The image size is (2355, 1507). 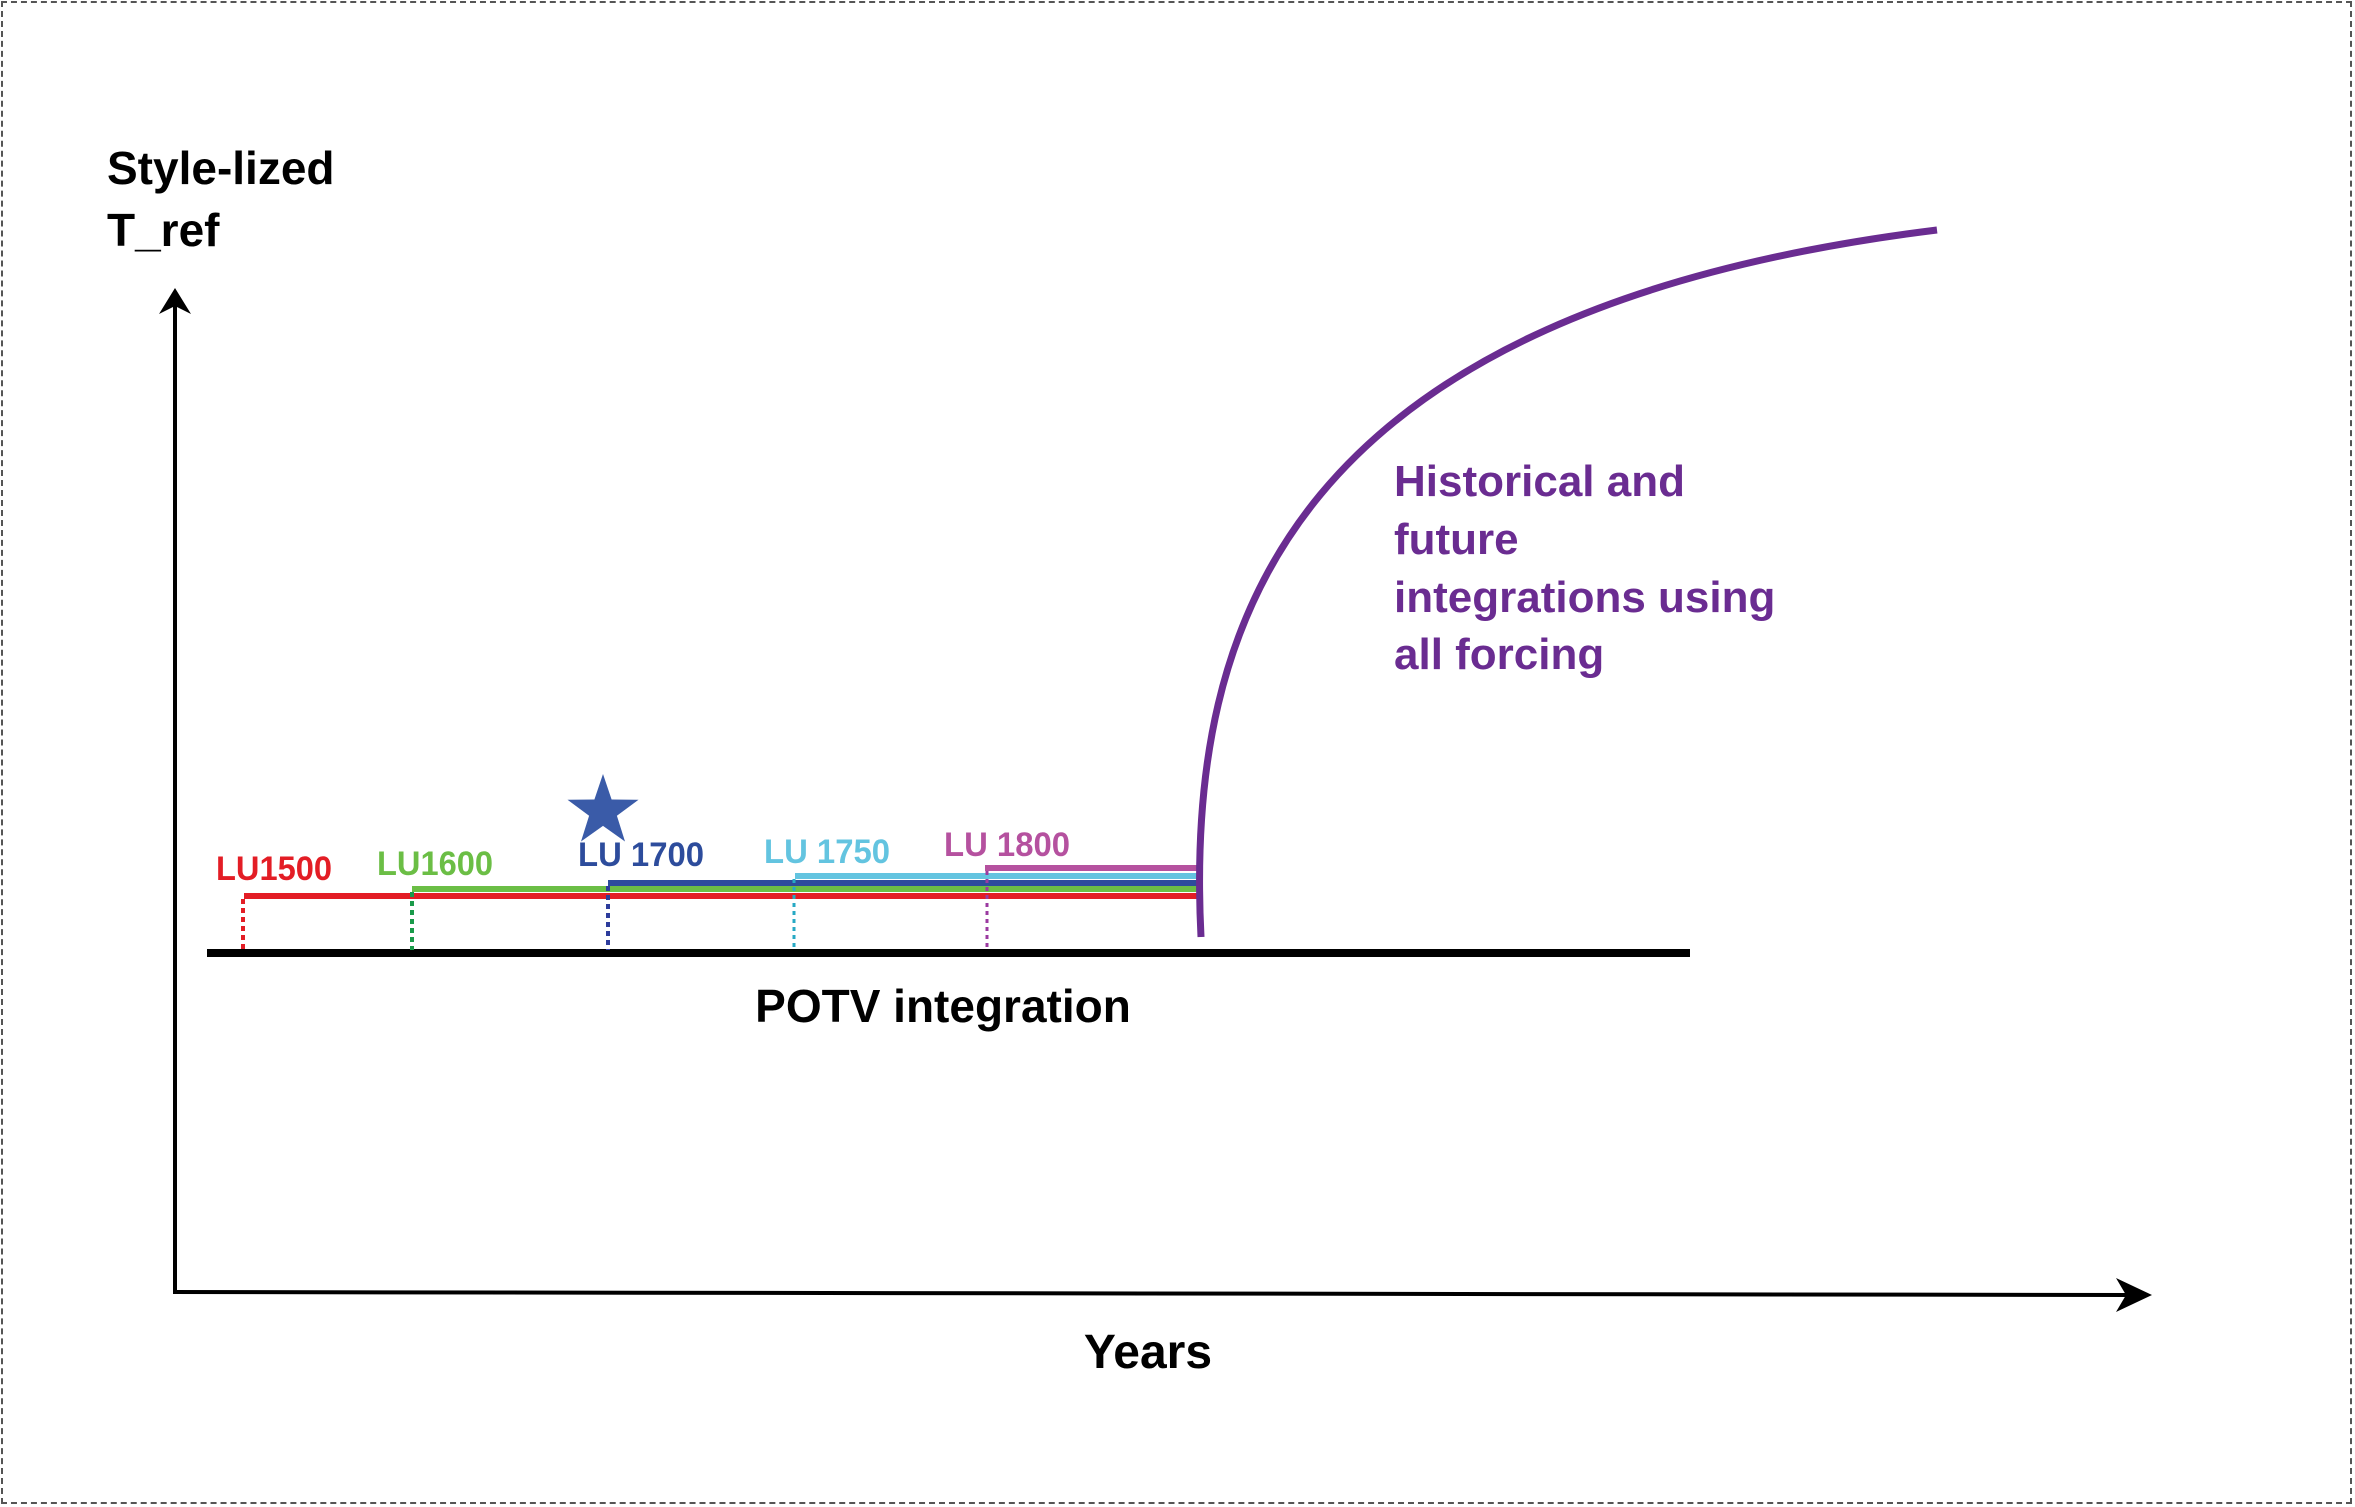 I want to click on lu1600-label: LU1600, so click(x=435, y=864).